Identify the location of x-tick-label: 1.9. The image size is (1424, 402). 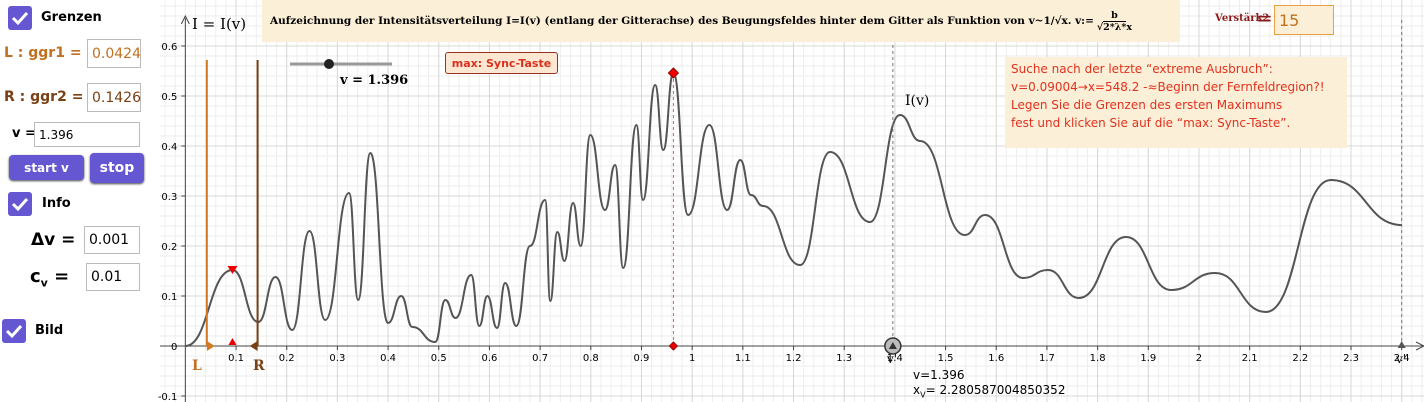
(1148, 358).